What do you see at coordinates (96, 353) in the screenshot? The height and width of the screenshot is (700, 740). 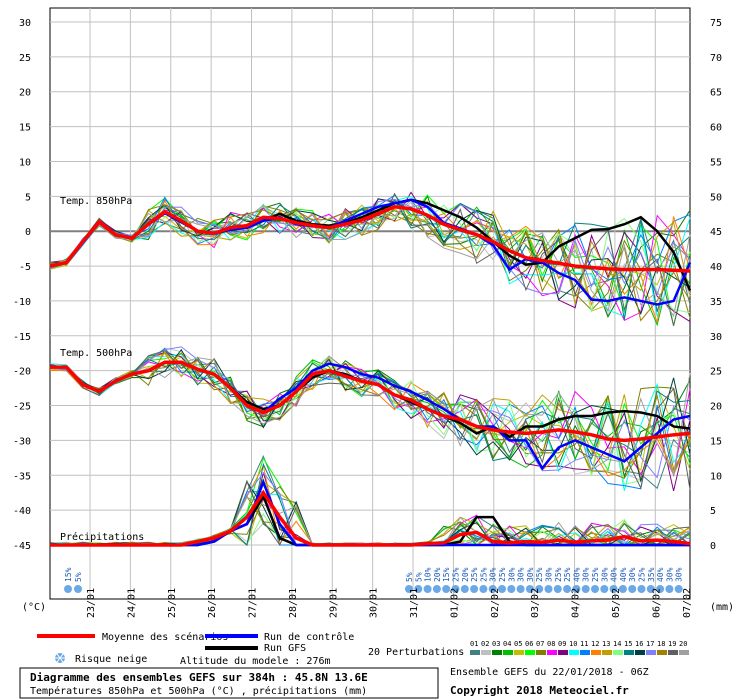 I see `panel-label-t500: Temp. 500hPa` at bounding box center [96, 353].